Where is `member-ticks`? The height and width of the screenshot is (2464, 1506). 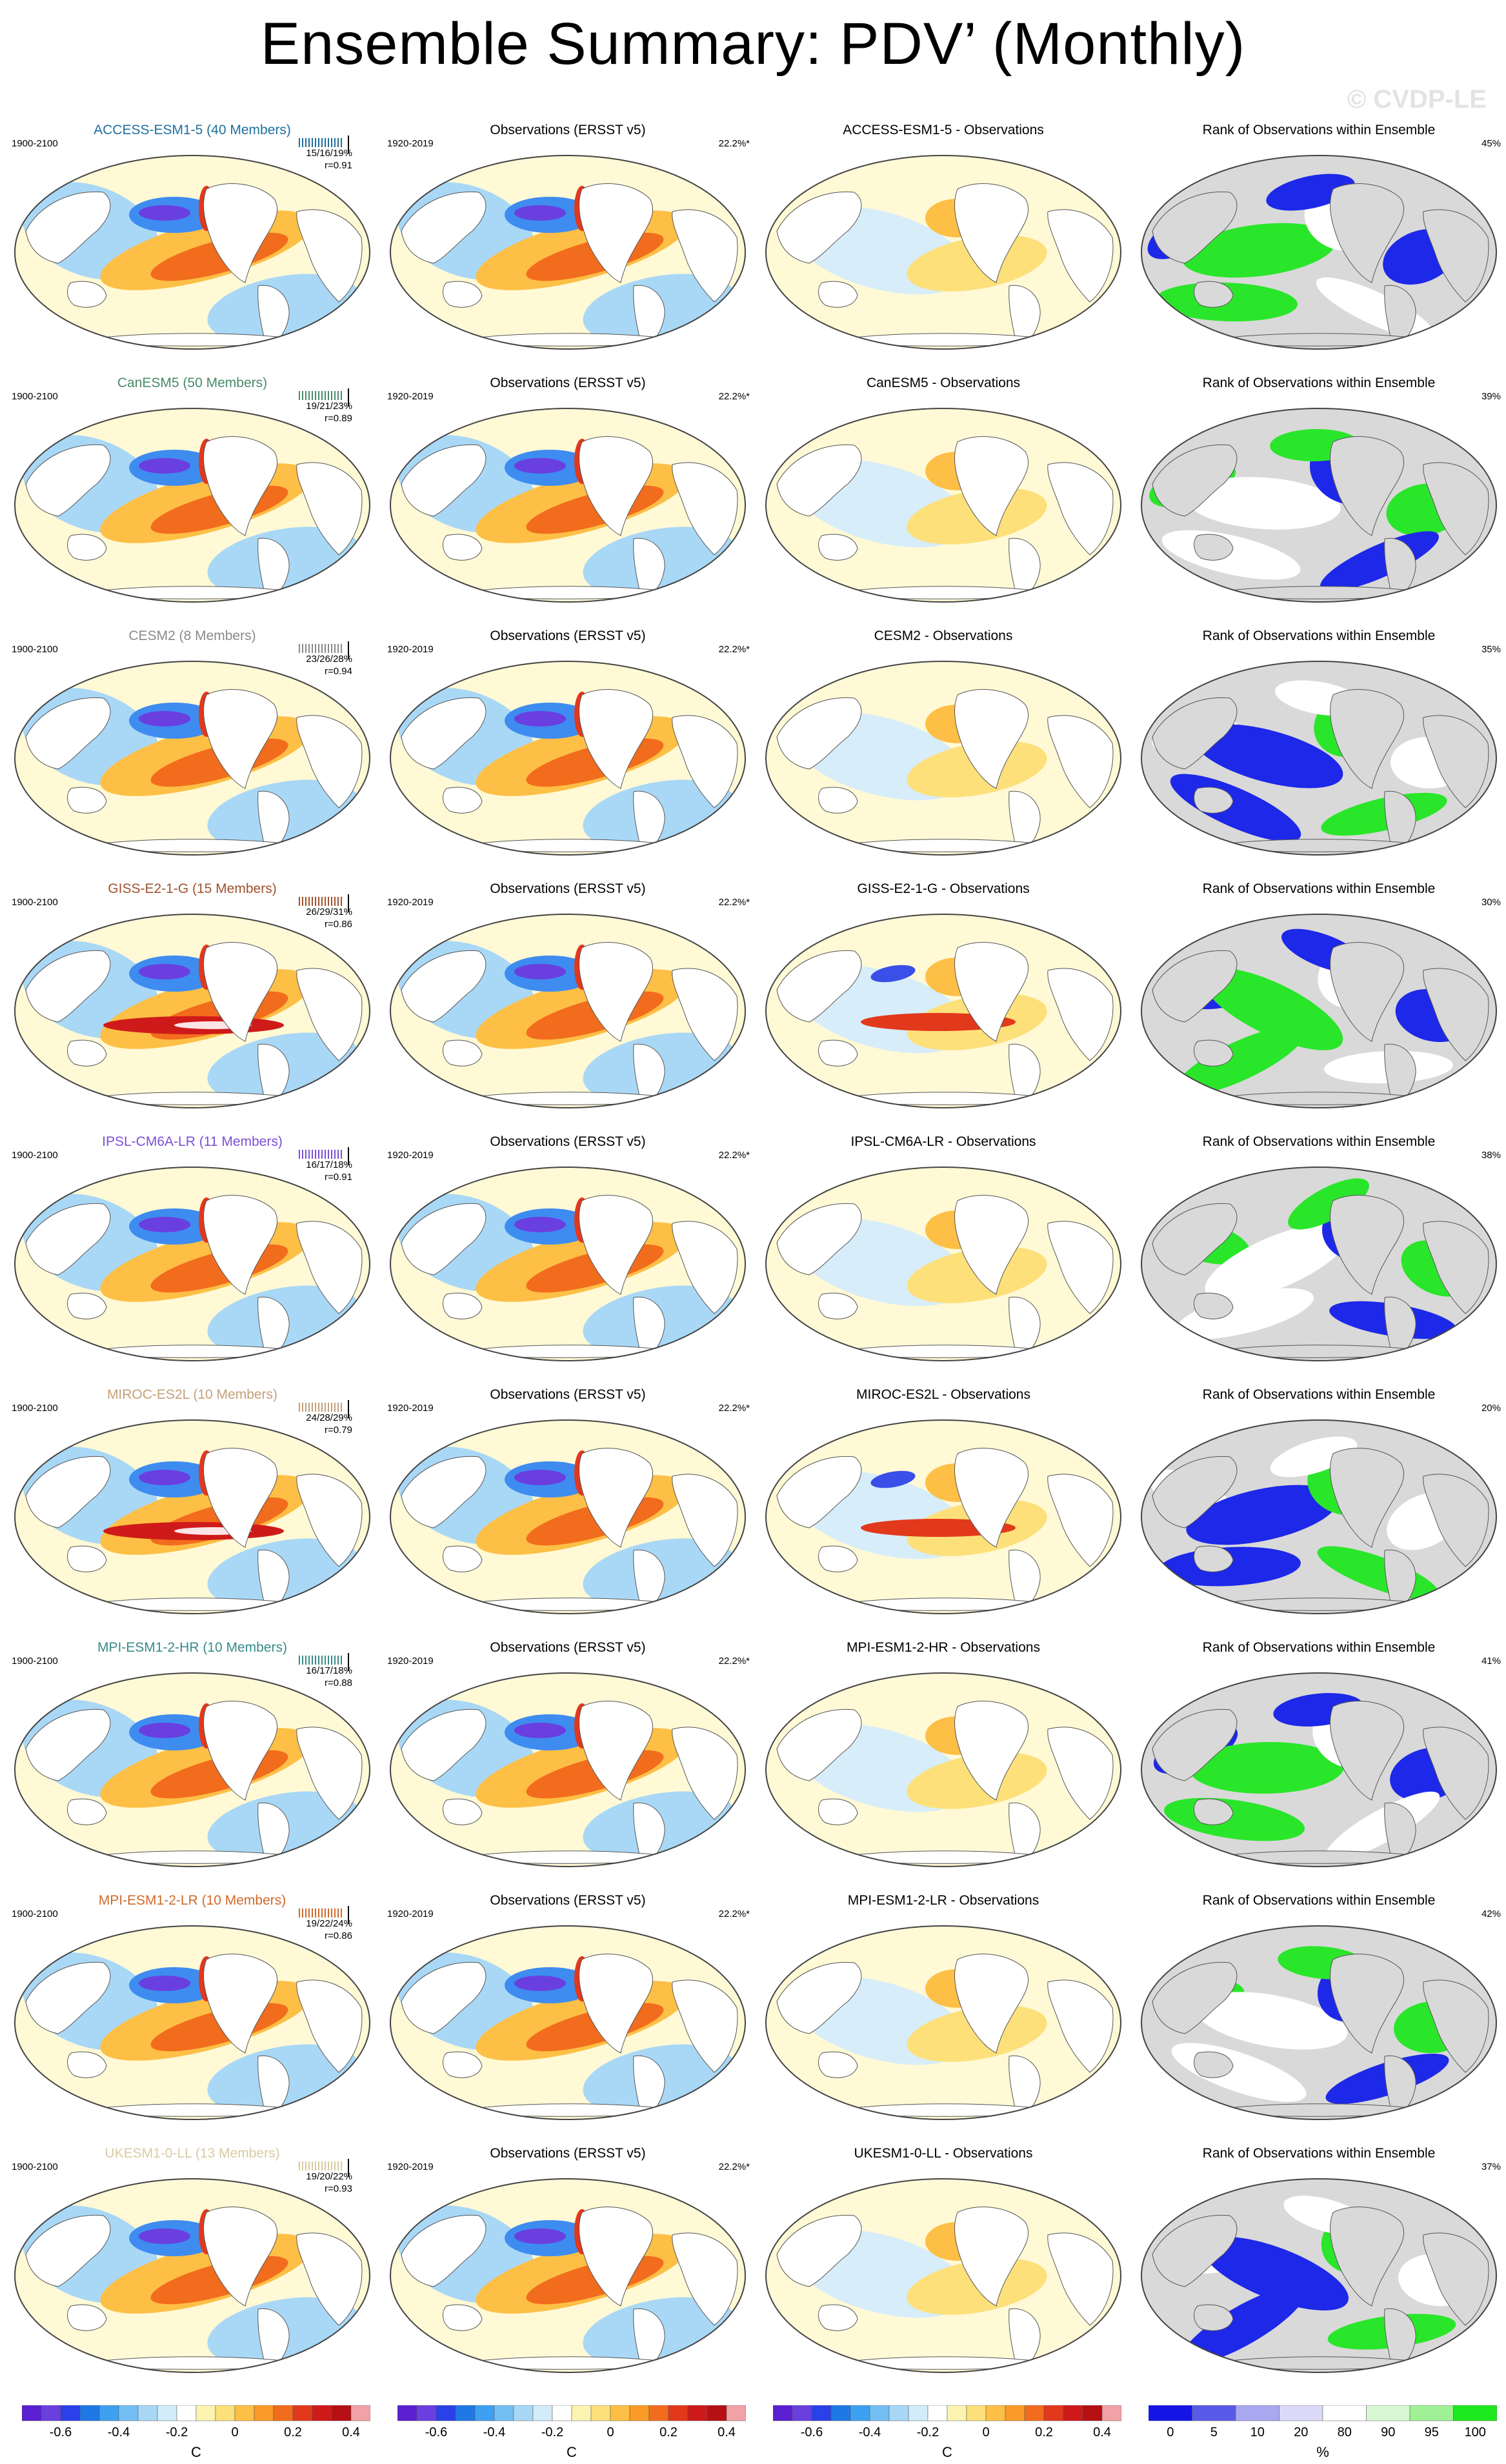
member-ticks is located at coordinates (323, 145).